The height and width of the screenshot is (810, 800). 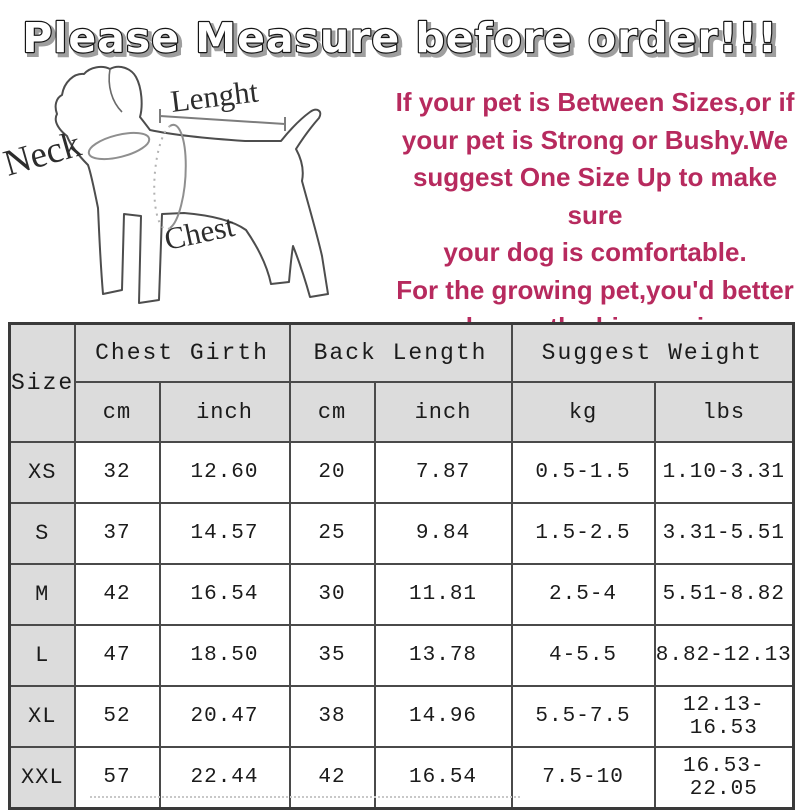 I want to click on header-chest-girth: Chest Girth, so click(x=182, y=352).